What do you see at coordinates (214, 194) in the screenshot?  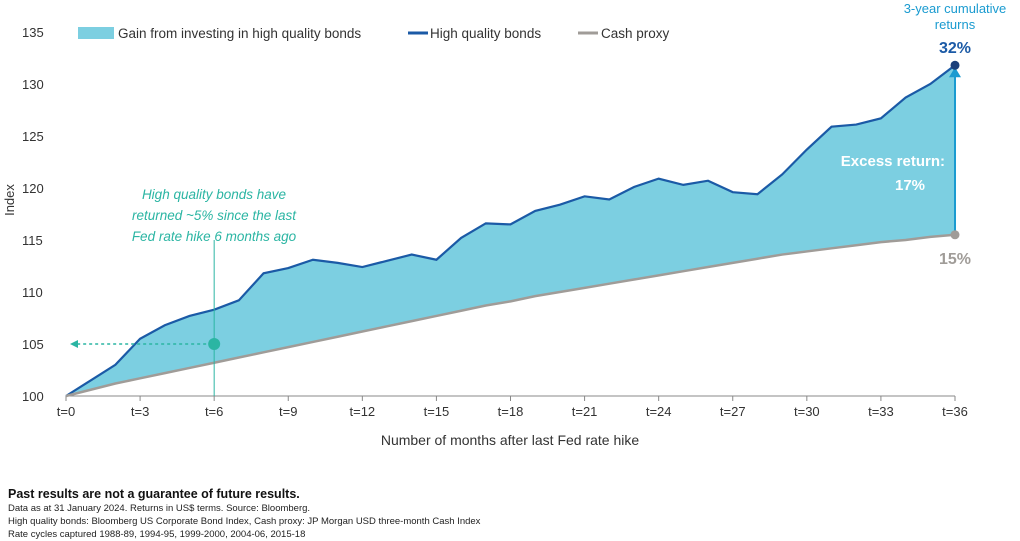 I see `callout-text: High quality bonds have` at bounding box center [214, 194].